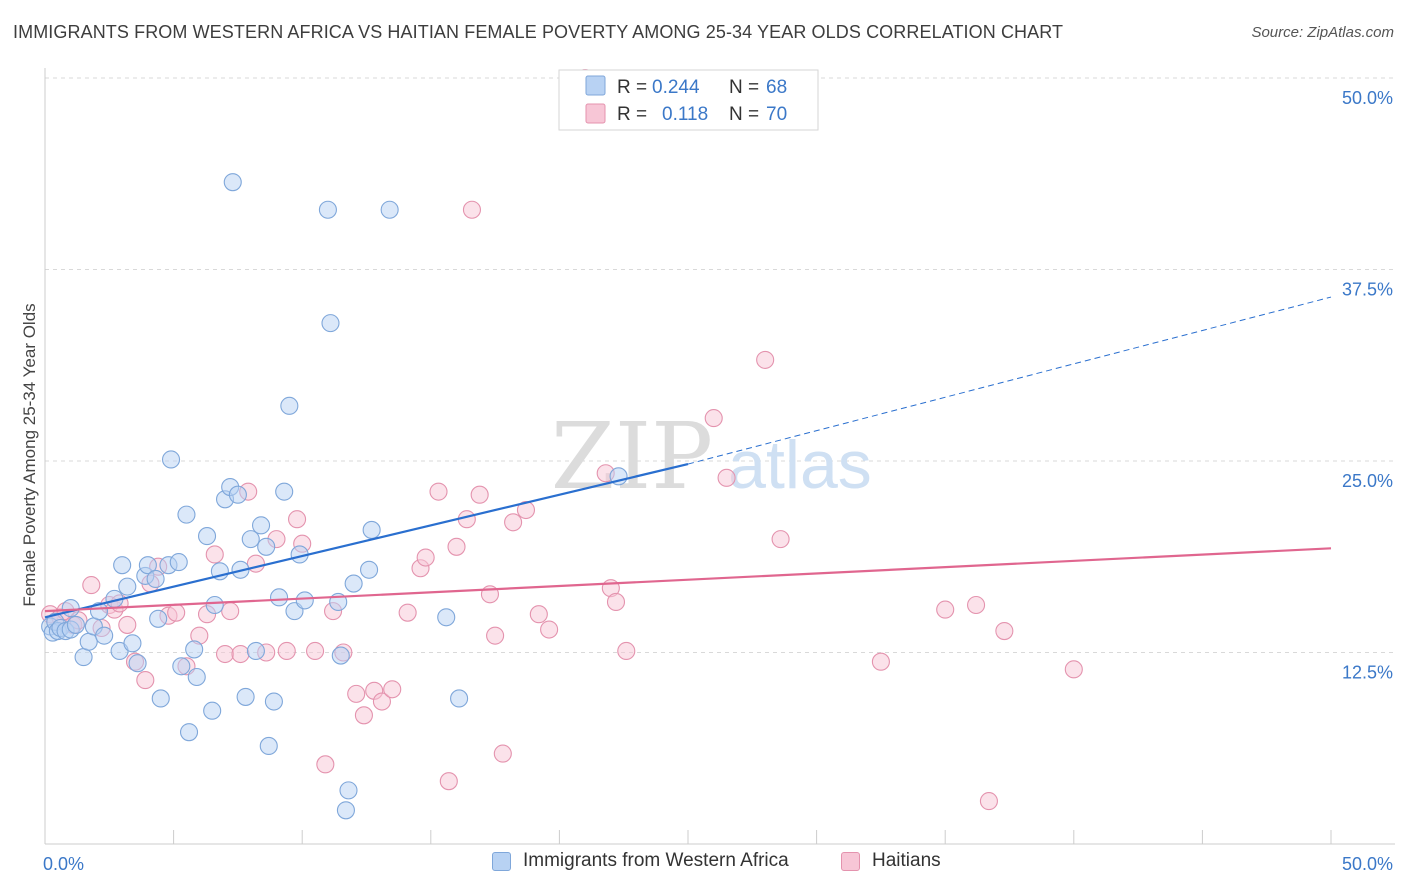 Image resolution: width=1406 pixels, height=892 pixels. I want to click on western-africa-trend-line, so click(366, 540).